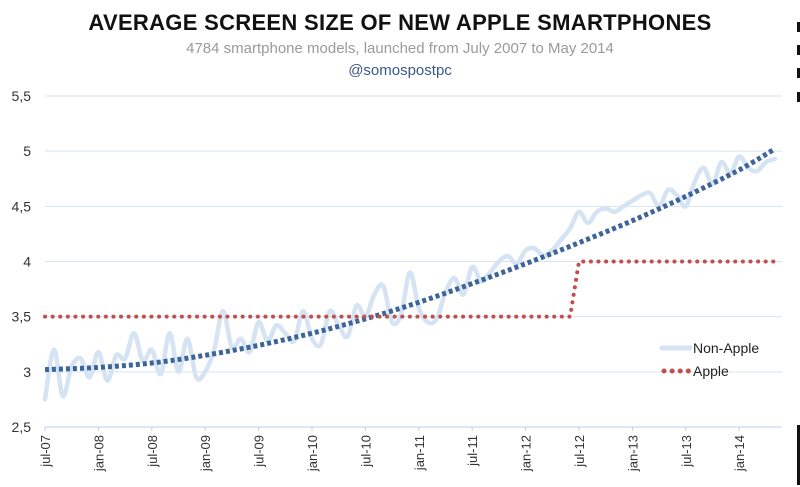 The width and height of the screenshot is (800, 487). I want to click on series-apple-line, so click(410, 289).